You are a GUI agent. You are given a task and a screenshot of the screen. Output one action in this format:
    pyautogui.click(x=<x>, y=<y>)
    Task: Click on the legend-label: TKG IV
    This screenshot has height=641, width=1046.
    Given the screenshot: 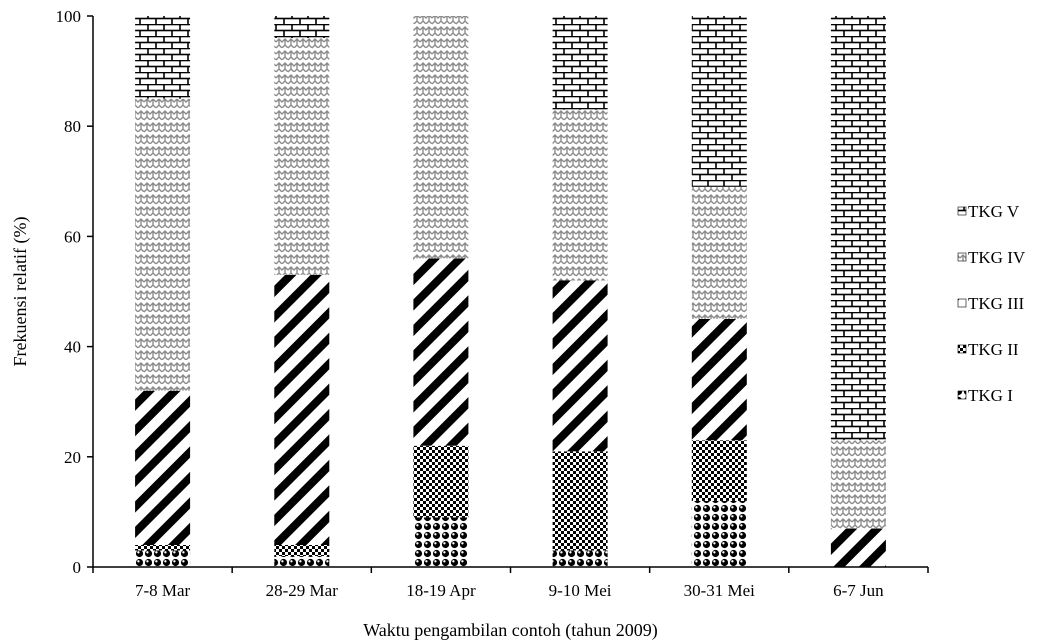 What is the action you would take?
    pyautogui.click(x=997, y=257)
    